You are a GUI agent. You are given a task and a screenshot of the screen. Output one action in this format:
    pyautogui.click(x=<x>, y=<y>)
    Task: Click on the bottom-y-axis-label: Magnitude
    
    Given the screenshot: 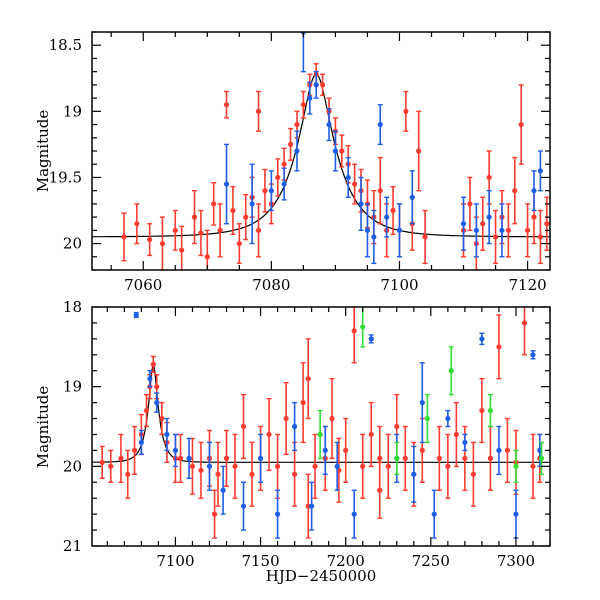 What is the action you would take?
    pyautogui.click(x=43, y=427)
    